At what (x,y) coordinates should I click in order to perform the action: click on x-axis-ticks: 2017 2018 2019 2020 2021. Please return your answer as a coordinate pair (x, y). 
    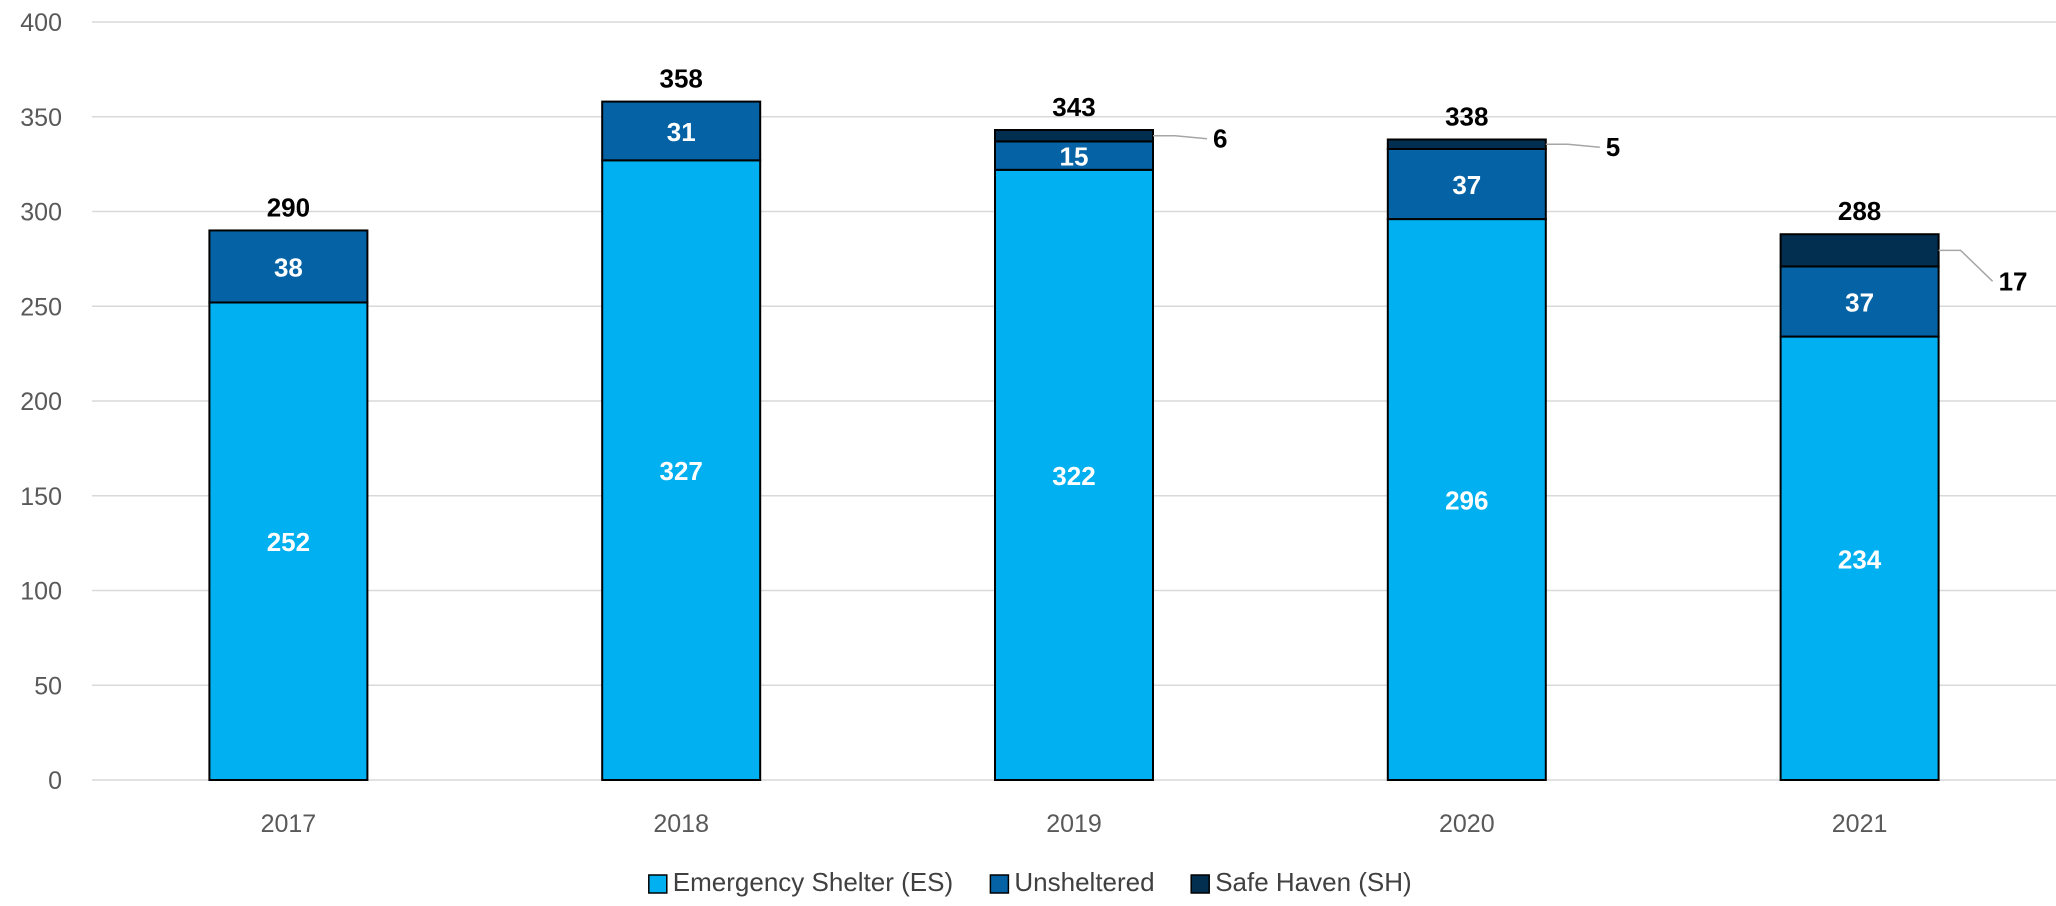
    Looking at the image, I should click on (1074, 824).